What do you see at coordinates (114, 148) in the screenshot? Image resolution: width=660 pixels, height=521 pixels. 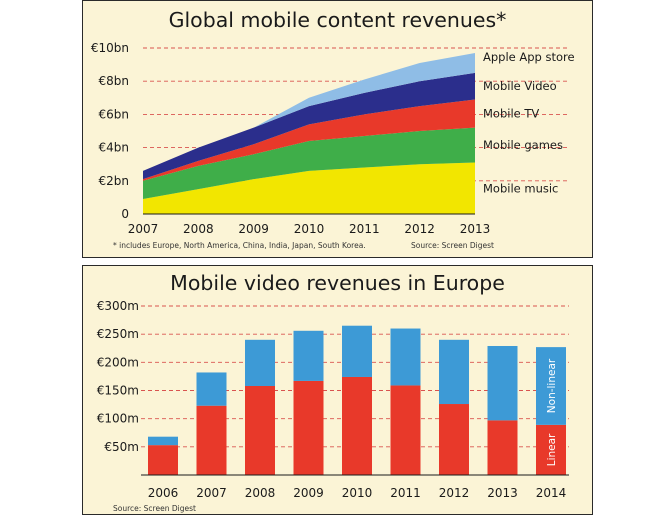 I see `y-tick-label: €4bn` at bounding box center [114, 148].